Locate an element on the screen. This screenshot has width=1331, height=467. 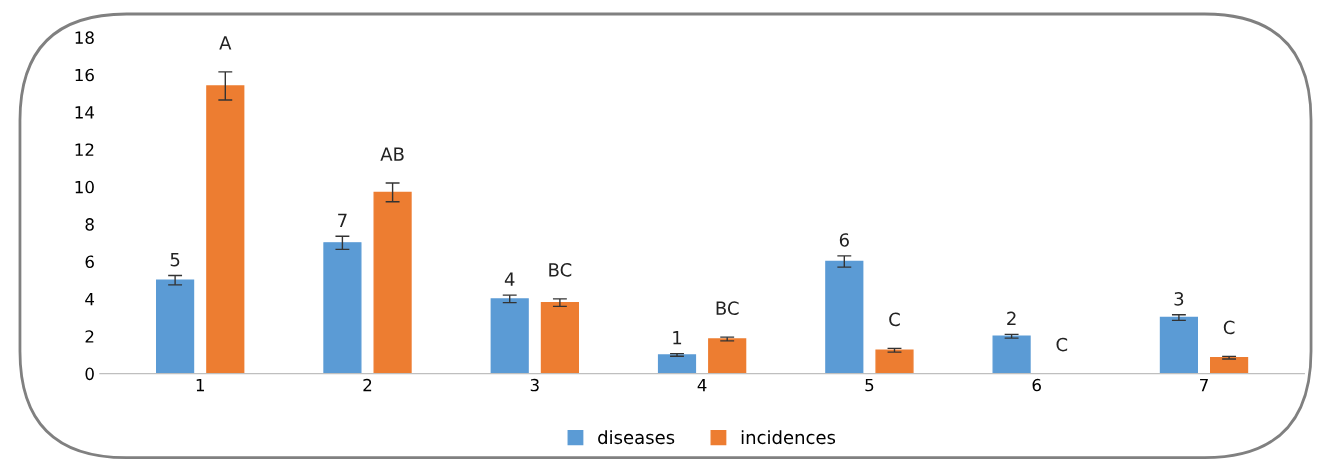
x-tick-label: 1 is located at coordinates (200, 385).